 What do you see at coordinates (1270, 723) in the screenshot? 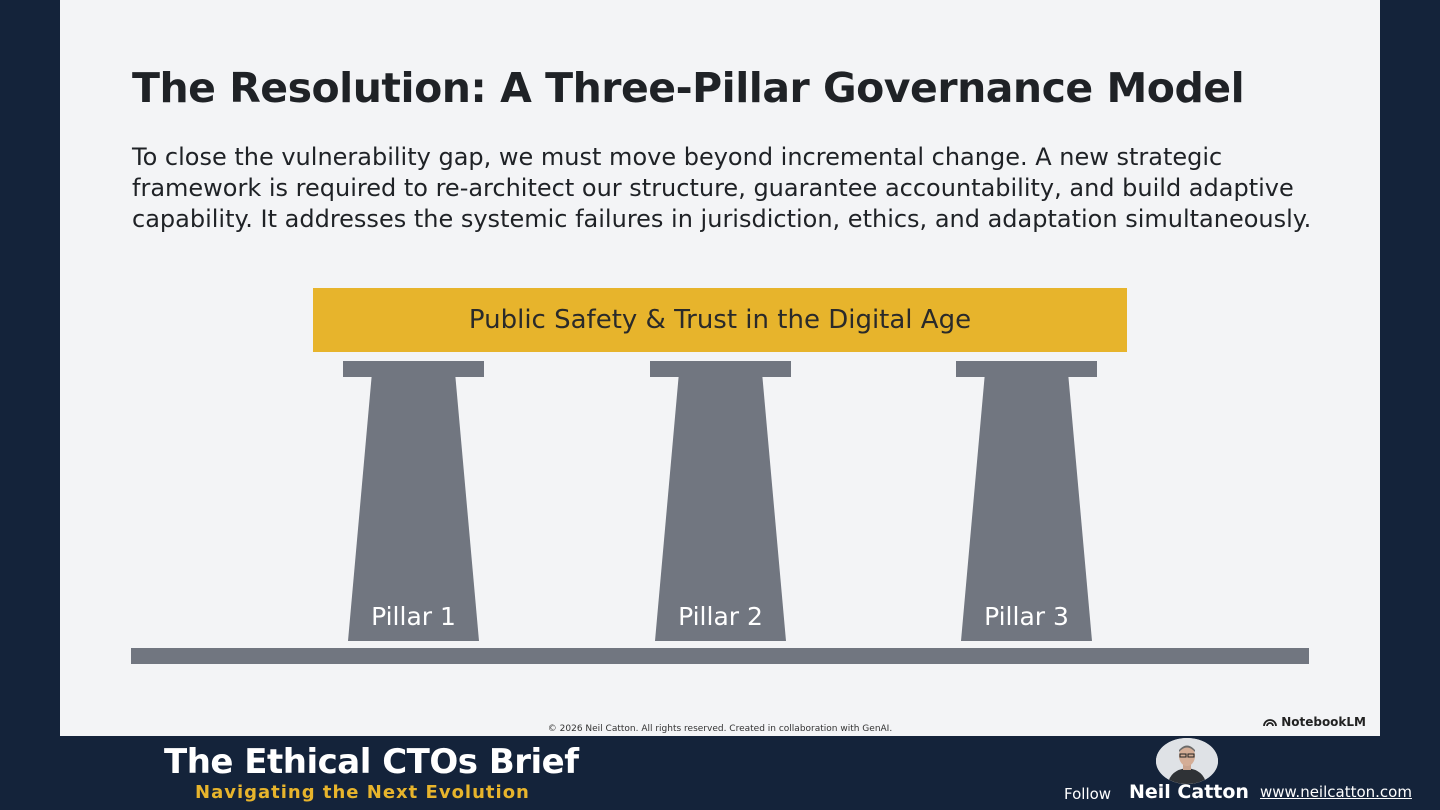
I see `notebooklm-icon` at bounding box center [1270, 723].